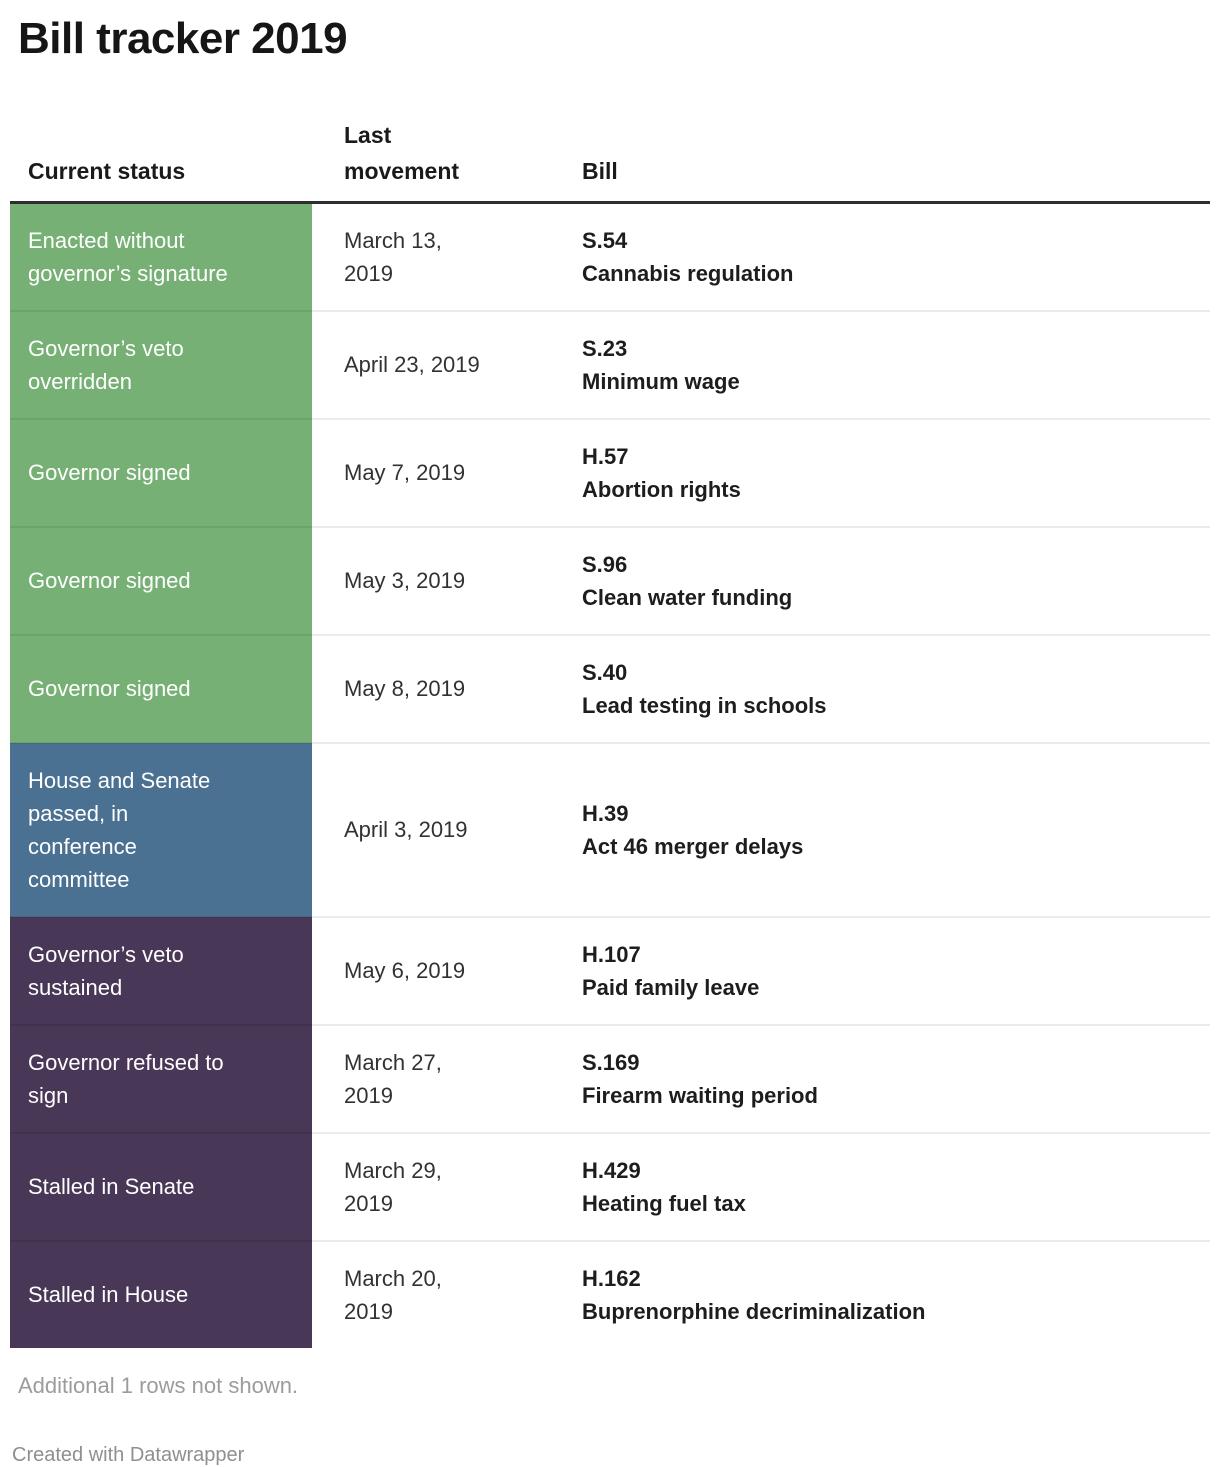 The image size is (1220, 1467). I want to click on last-movement-cell: March 29, 2019, so click(431, 1186).